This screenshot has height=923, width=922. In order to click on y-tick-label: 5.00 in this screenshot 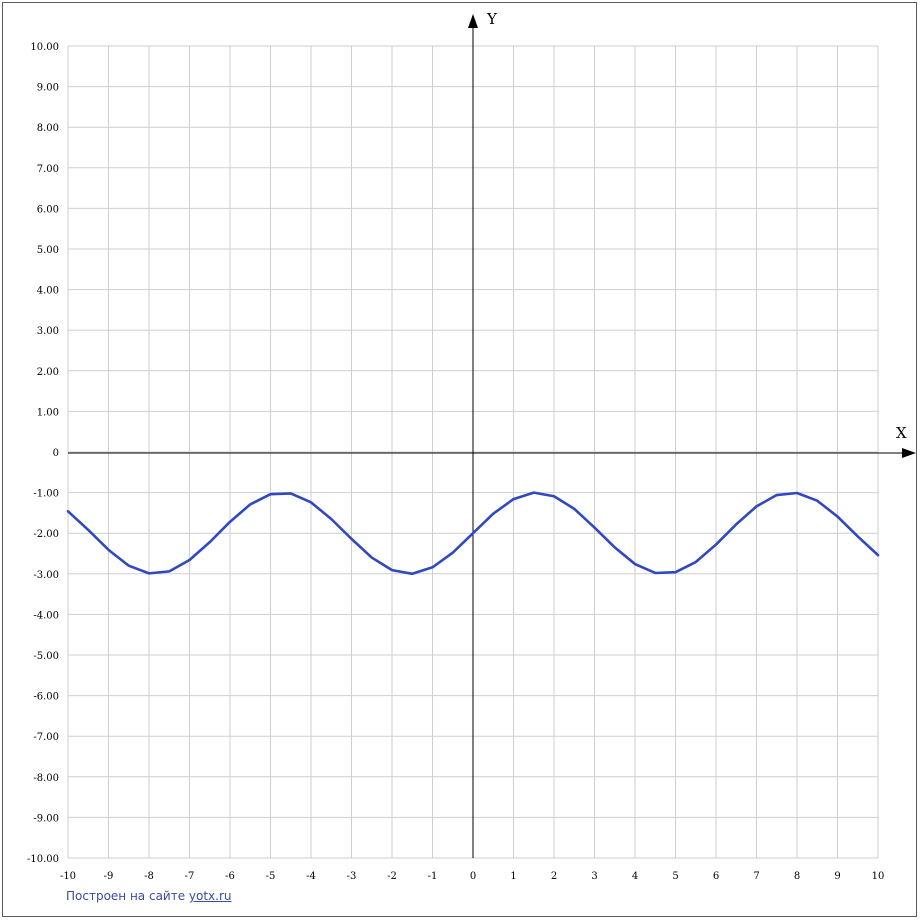, I will do `click(48, 250)`.